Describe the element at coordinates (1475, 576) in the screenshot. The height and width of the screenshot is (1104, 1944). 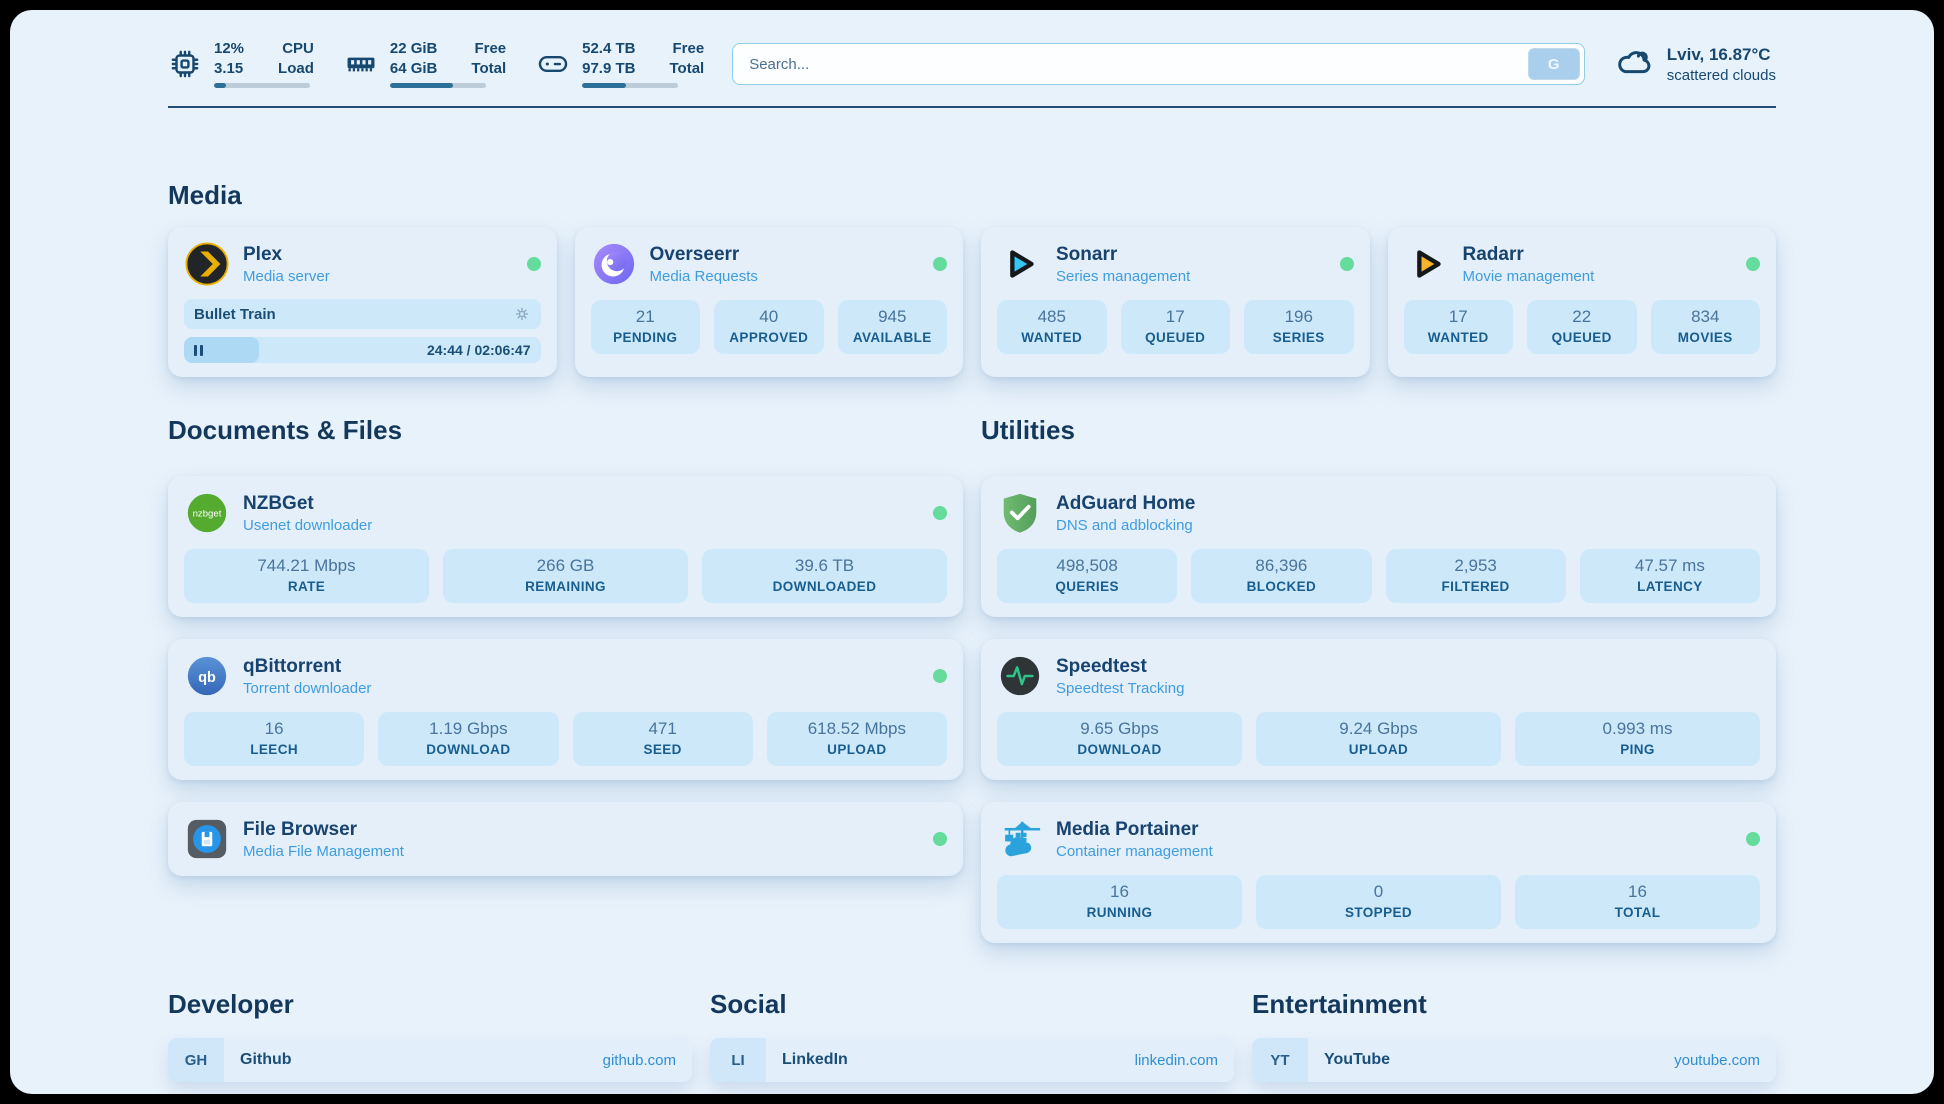
I see `stat-box: 2,953 FILTERED` at that location.